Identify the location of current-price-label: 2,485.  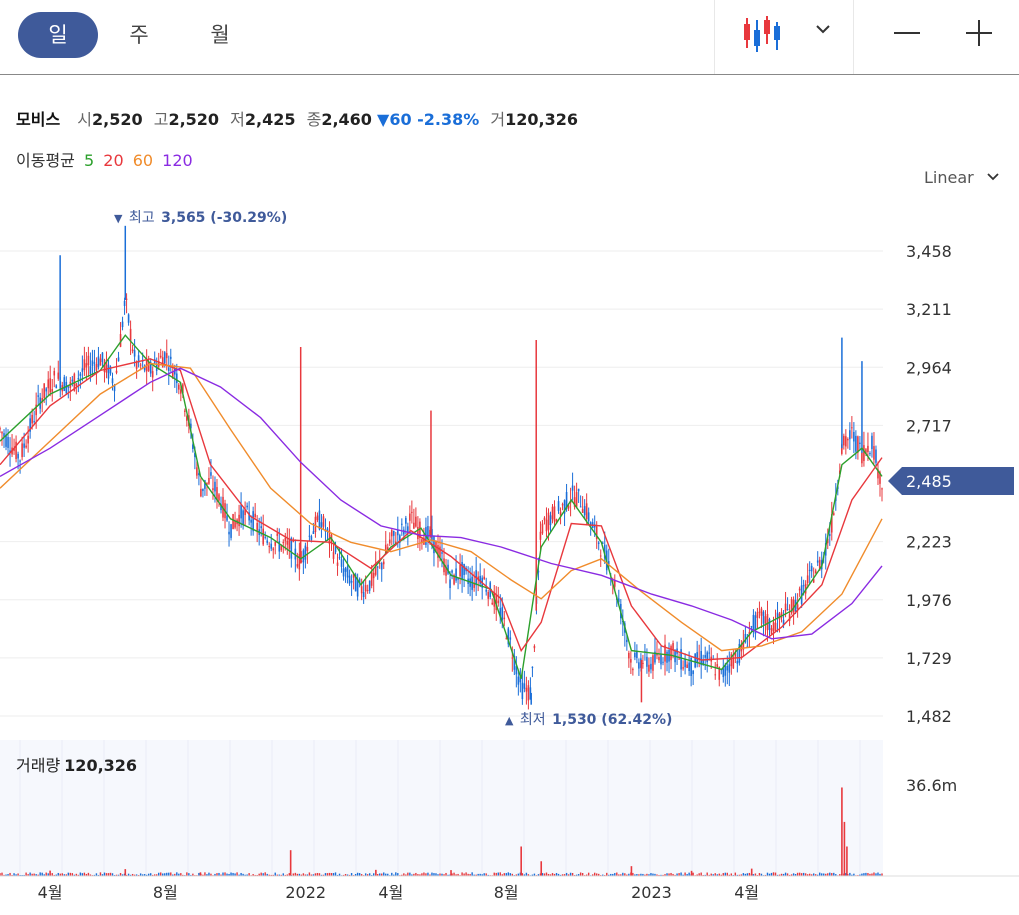
(929, 481).